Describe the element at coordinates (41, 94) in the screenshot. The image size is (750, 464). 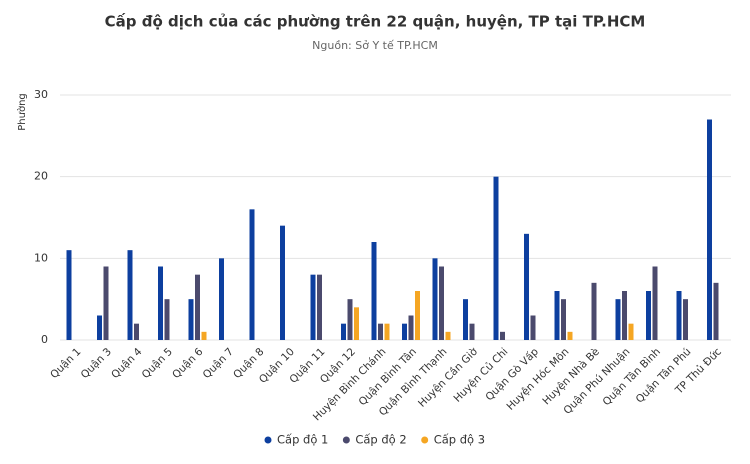
I see `y-tick-label: 30` at that location.